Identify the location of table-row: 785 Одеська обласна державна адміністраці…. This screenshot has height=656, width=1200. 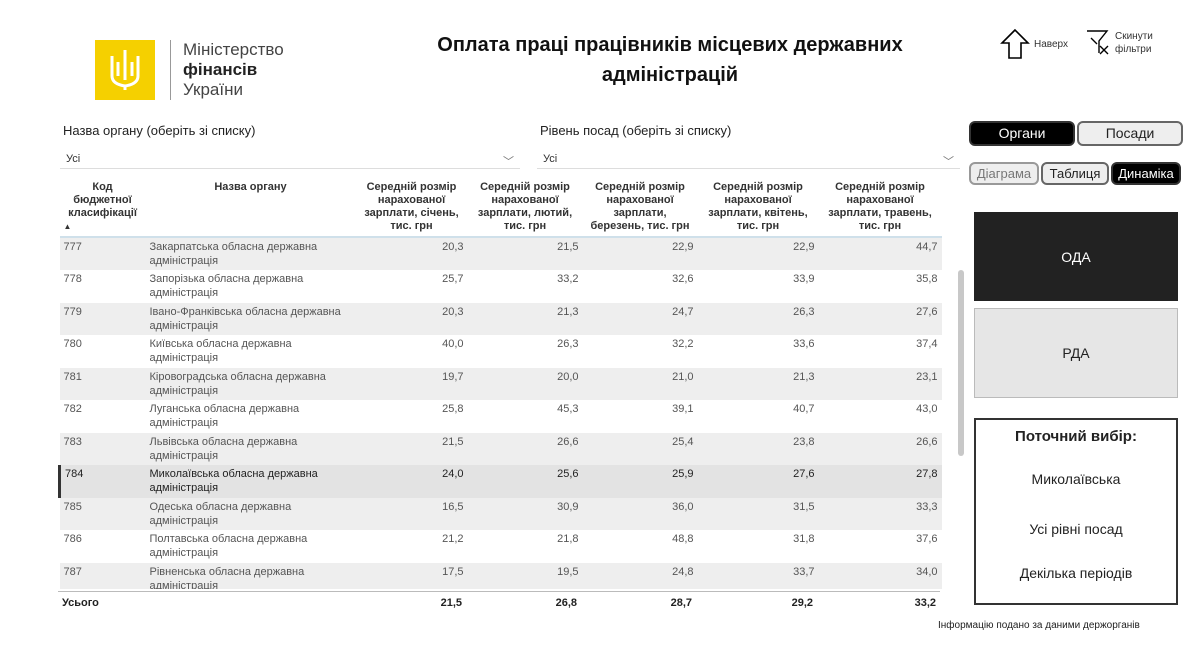
(500, 513).